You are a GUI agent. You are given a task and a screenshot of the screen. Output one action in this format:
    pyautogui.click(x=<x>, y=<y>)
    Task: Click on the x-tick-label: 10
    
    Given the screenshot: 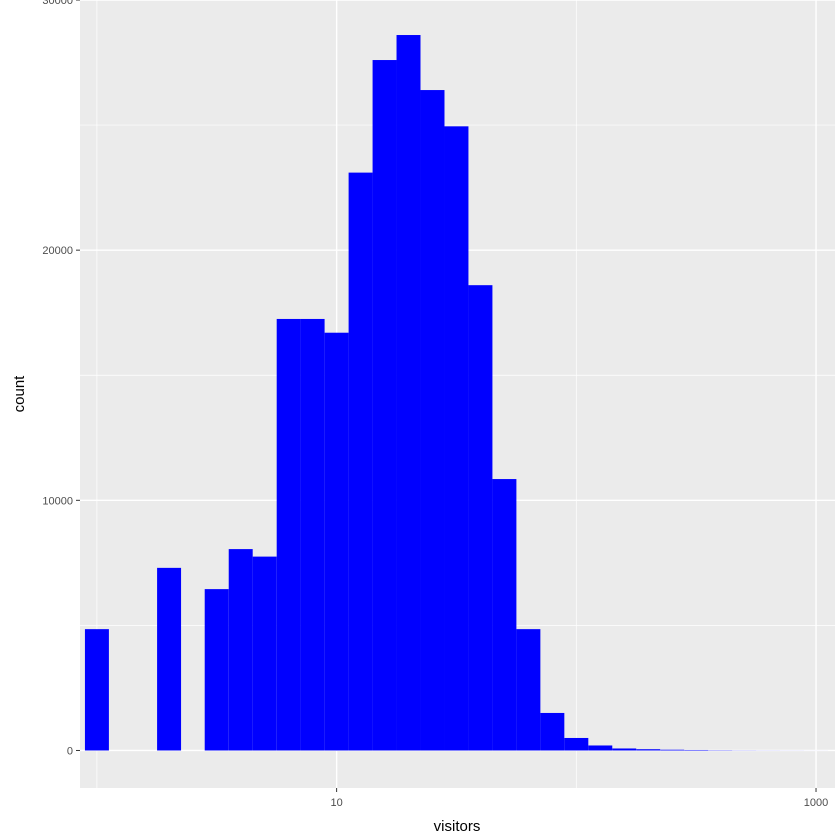 What is the action you would take?
    pyautogui.click(x=336, y=803)
    